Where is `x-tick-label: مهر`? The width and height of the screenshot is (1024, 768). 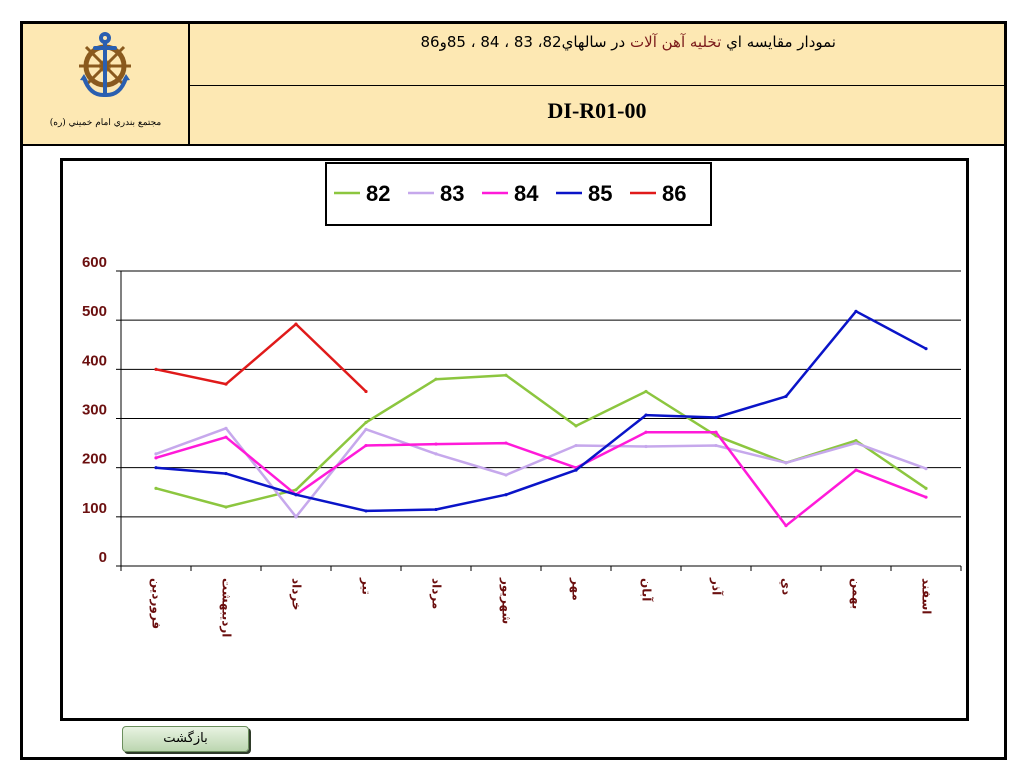 x-tick-label: مهر is located at coordinates (577, 589).